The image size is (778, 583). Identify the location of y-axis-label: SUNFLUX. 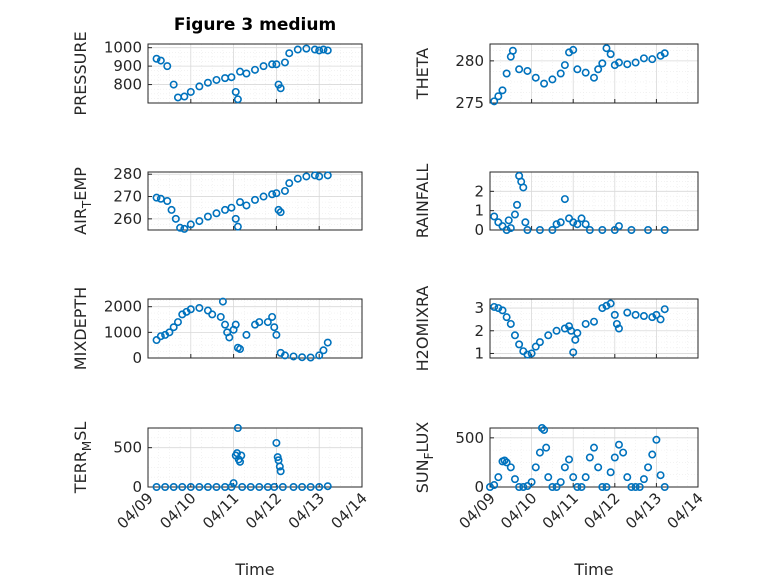
(424, 458).